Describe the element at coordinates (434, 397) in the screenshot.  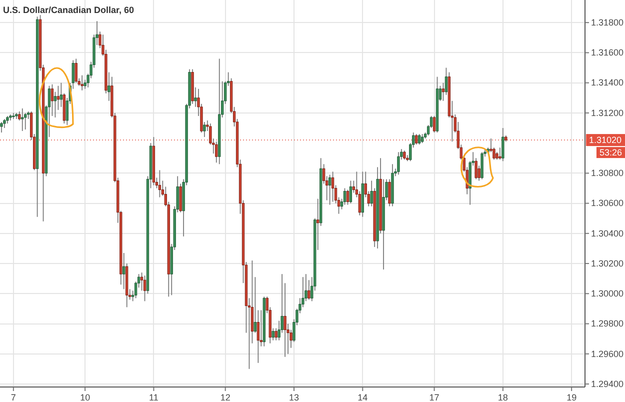
I see `x-tick-label: 17` at that location.